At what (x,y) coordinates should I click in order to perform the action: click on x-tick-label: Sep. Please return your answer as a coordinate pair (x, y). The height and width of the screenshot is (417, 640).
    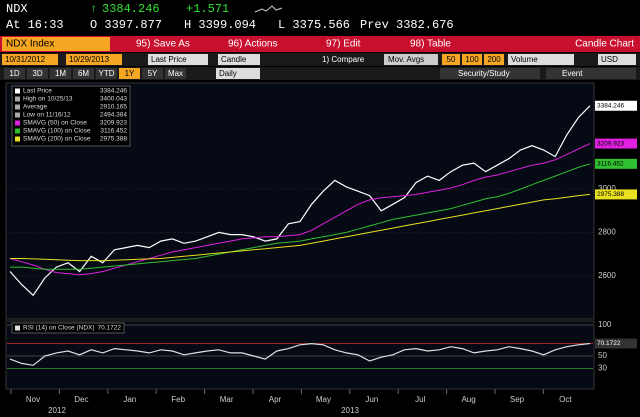
    Looking at the image, I should click on (517, 399).